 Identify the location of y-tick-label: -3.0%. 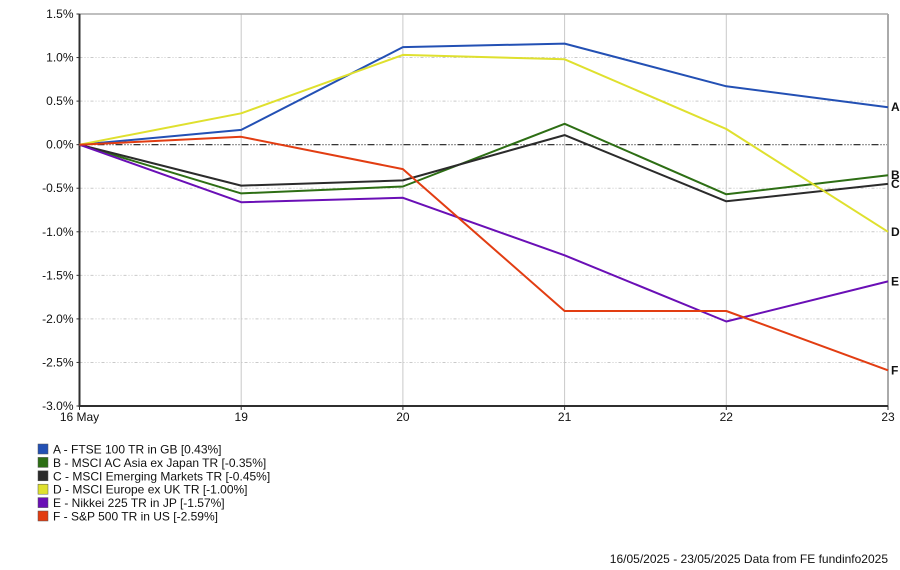
(58, 406).